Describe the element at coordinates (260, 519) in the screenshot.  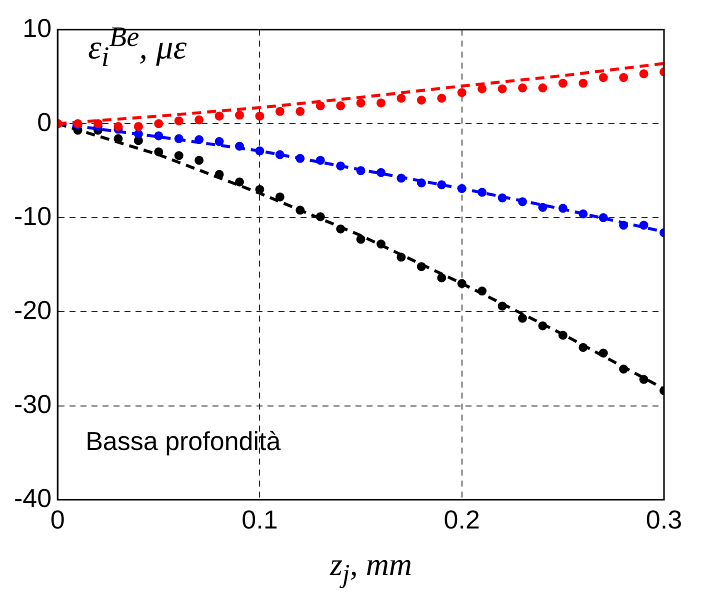
I see `x-tick-label: 0.1` at that location.